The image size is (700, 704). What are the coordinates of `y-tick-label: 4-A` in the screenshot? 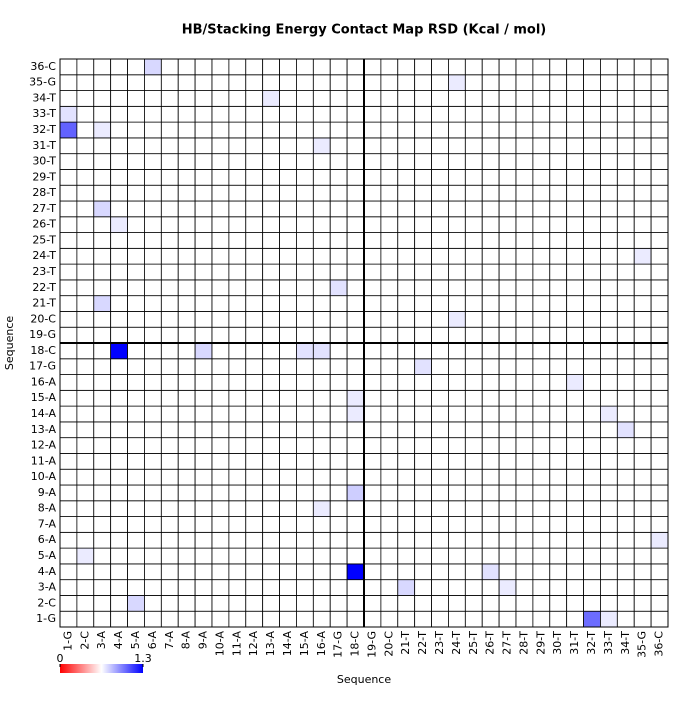 It's located at (47, 571).